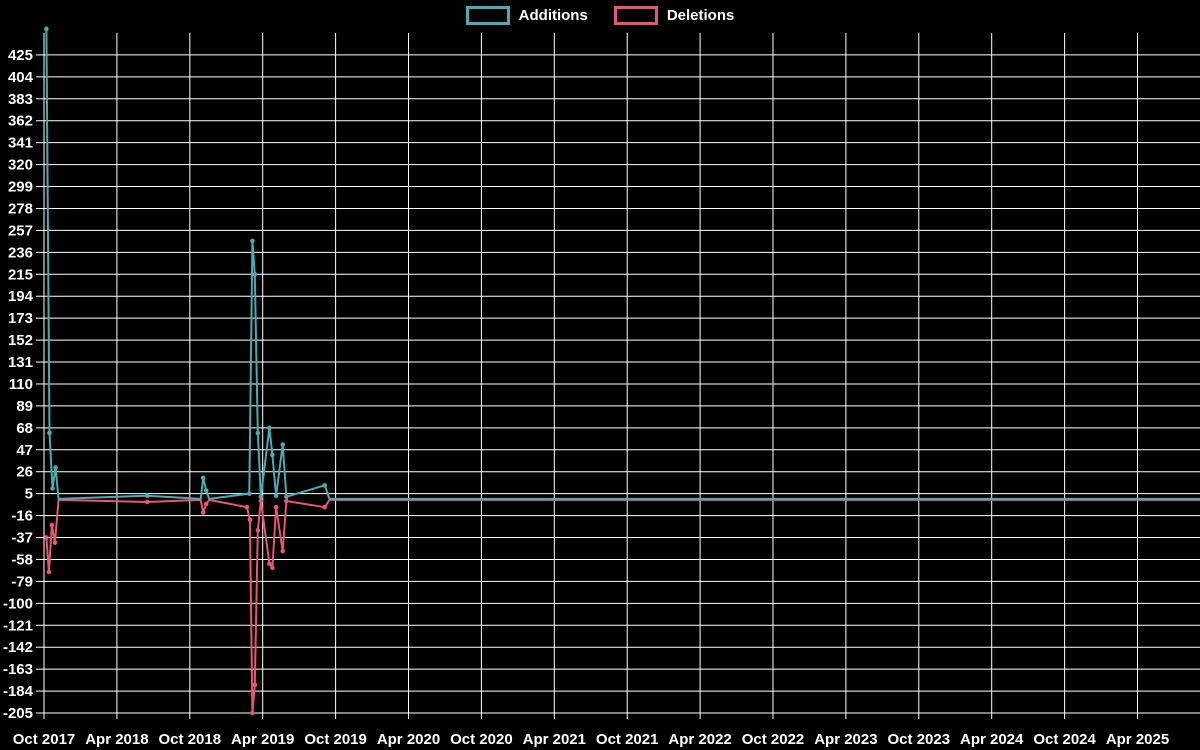 The image size is (1200, 750). Describe the element at coordinates (992, 739) in the screenshot. I see `x-tick-label: Apr 2024` at that location.